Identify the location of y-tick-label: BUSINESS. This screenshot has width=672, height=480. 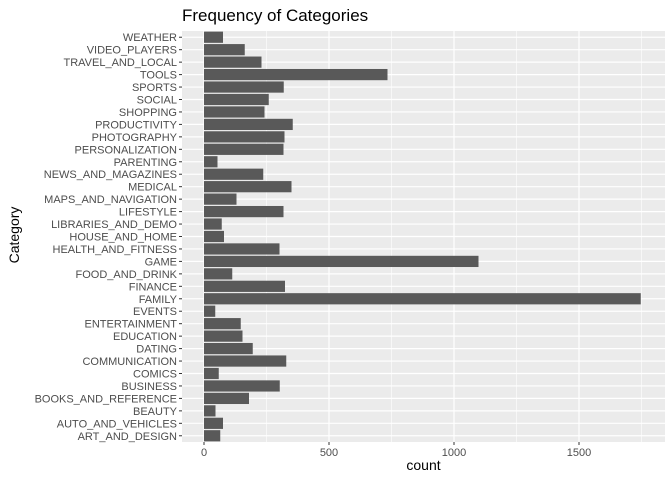
(149, 387).